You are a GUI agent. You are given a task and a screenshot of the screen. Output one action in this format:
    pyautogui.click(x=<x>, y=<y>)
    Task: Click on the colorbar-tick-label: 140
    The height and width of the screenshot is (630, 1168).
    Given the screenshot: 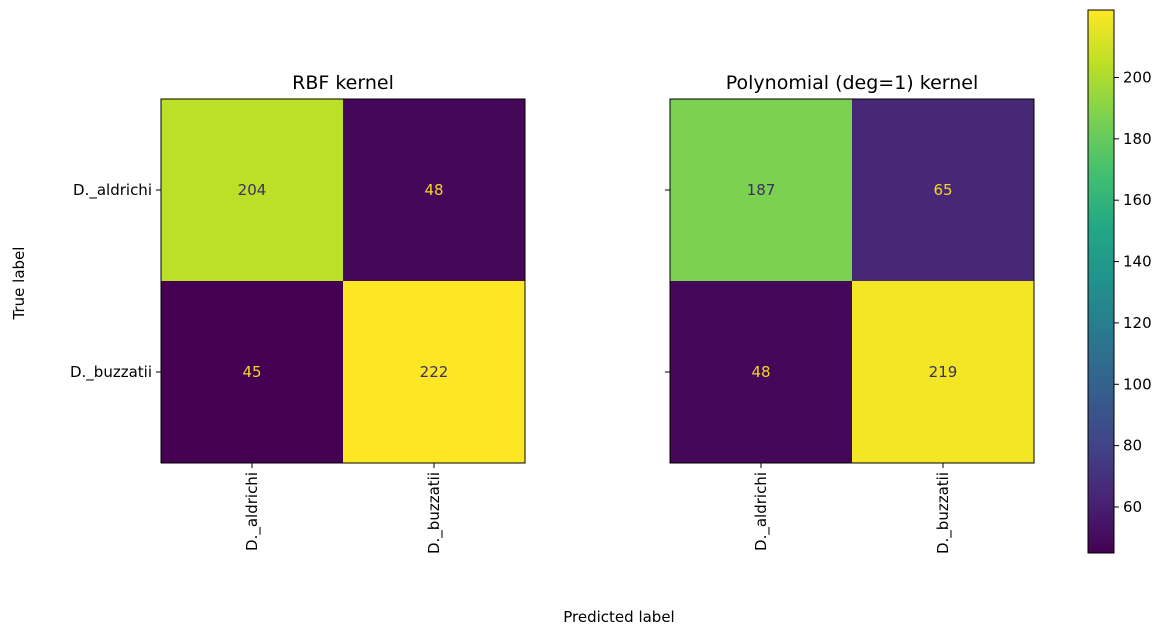 What is the action you would take?
    pyautogui.click(x=1137, y=262)
    